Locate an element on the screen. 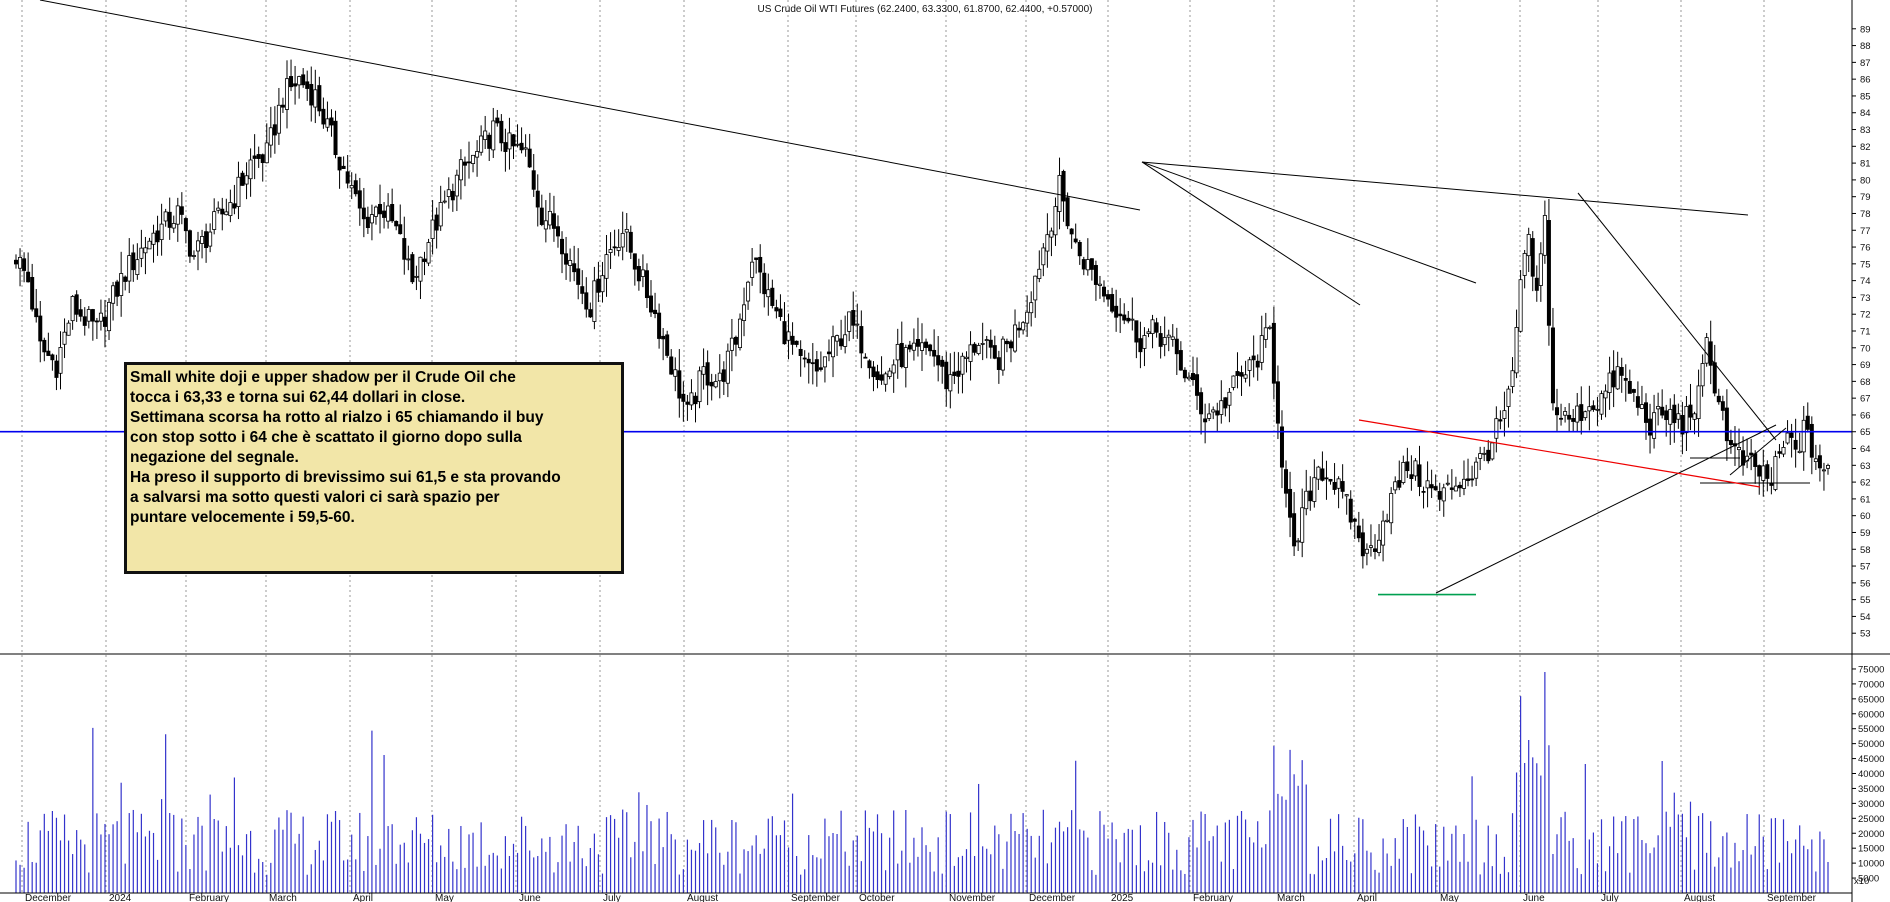 The image size is (1890, 902). volume-tick-label: 50000 is located at coordinates (1871, 744).